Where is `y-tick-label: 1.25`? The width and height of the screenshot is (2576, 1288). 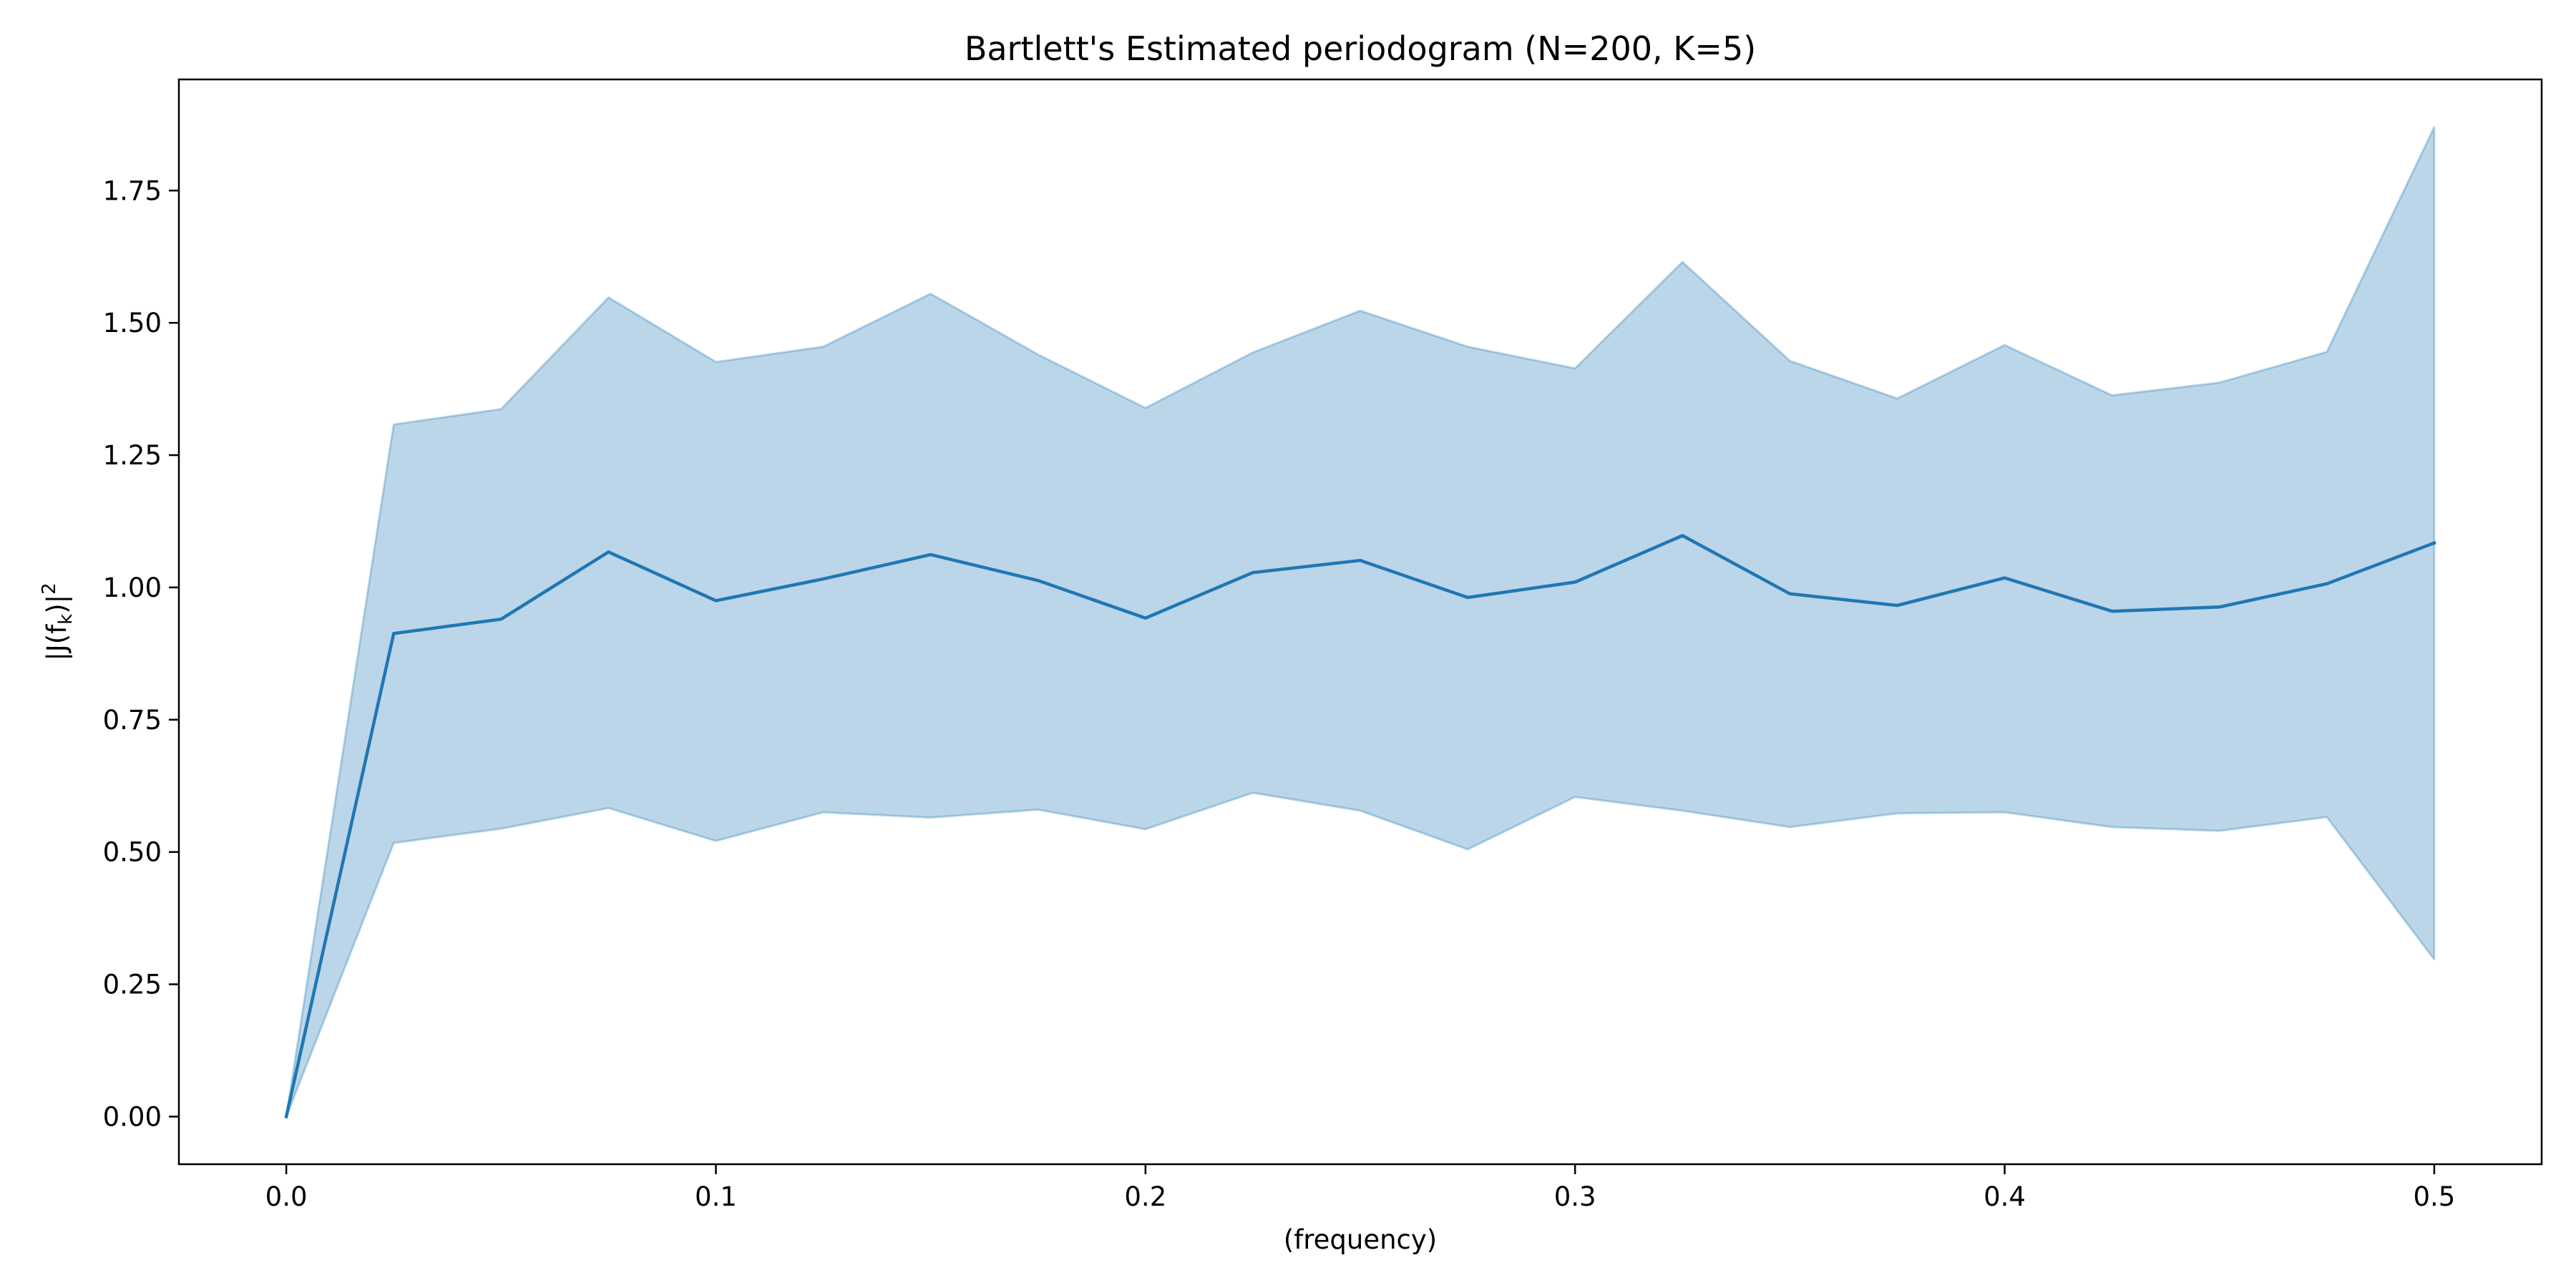
y-tick-label: 1.25 is located at coordinates (132, 455).